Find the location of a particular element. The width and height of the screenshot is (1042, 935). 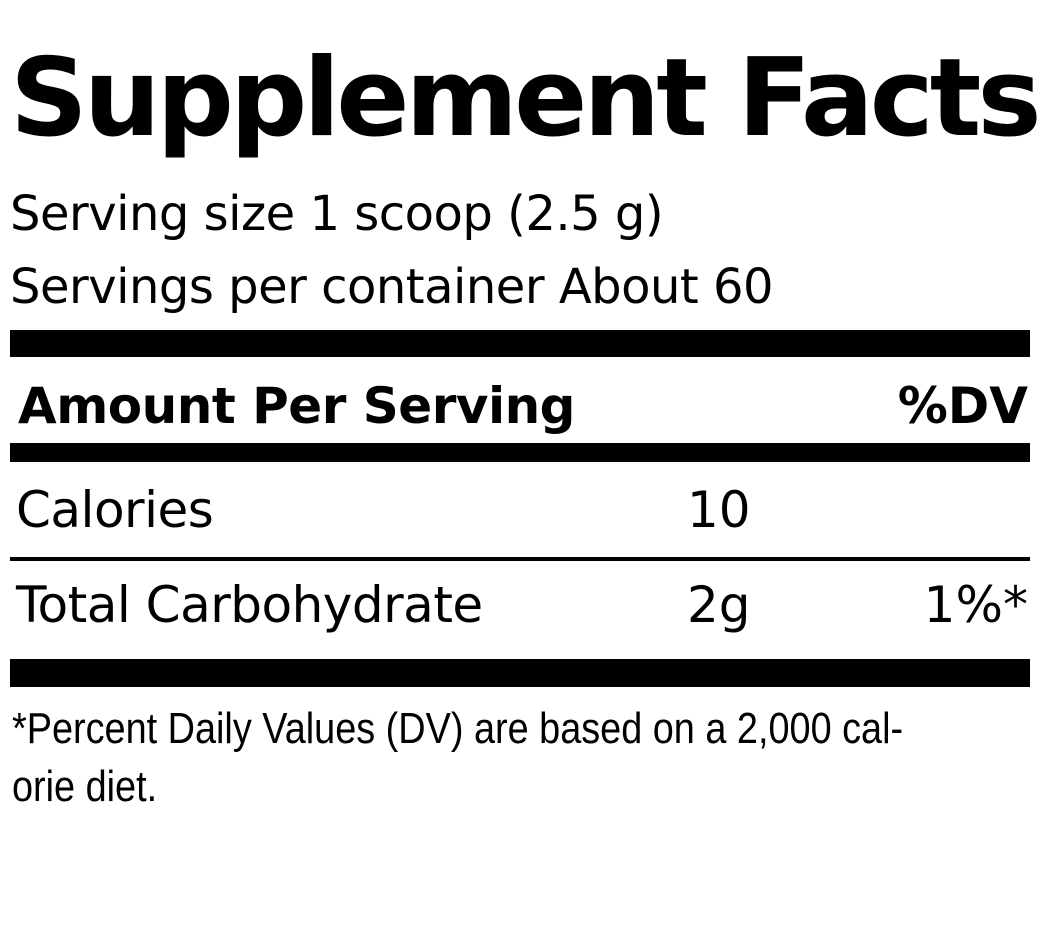

nutrient-amount-total-carbohydrate: 2g is located at coordinates (719, 605).